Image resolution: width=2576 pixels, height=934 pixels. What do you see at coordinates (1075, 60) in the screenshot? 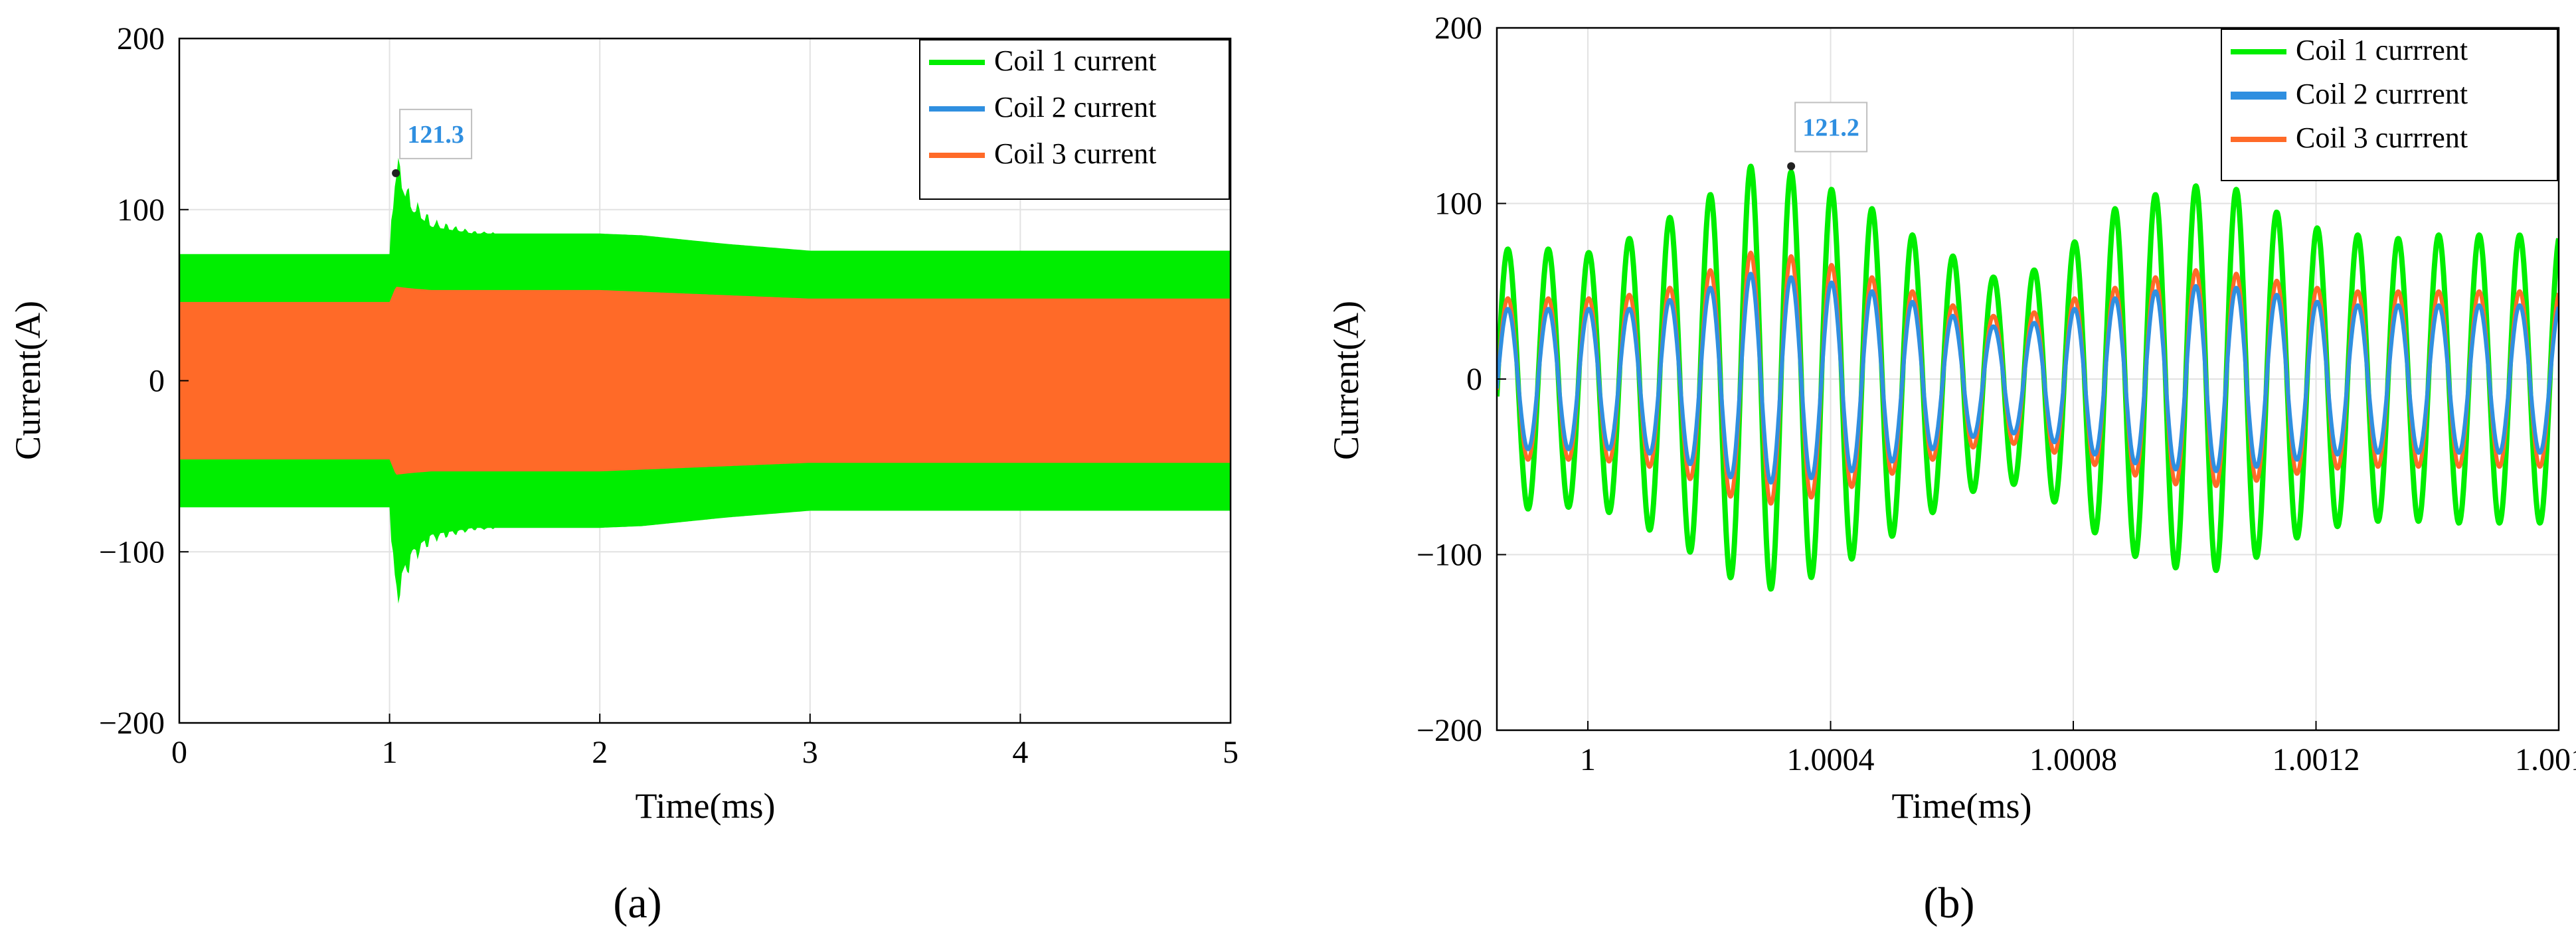
I see `legend-entry: Coil 1 current` at bounding box center [1075, 60].